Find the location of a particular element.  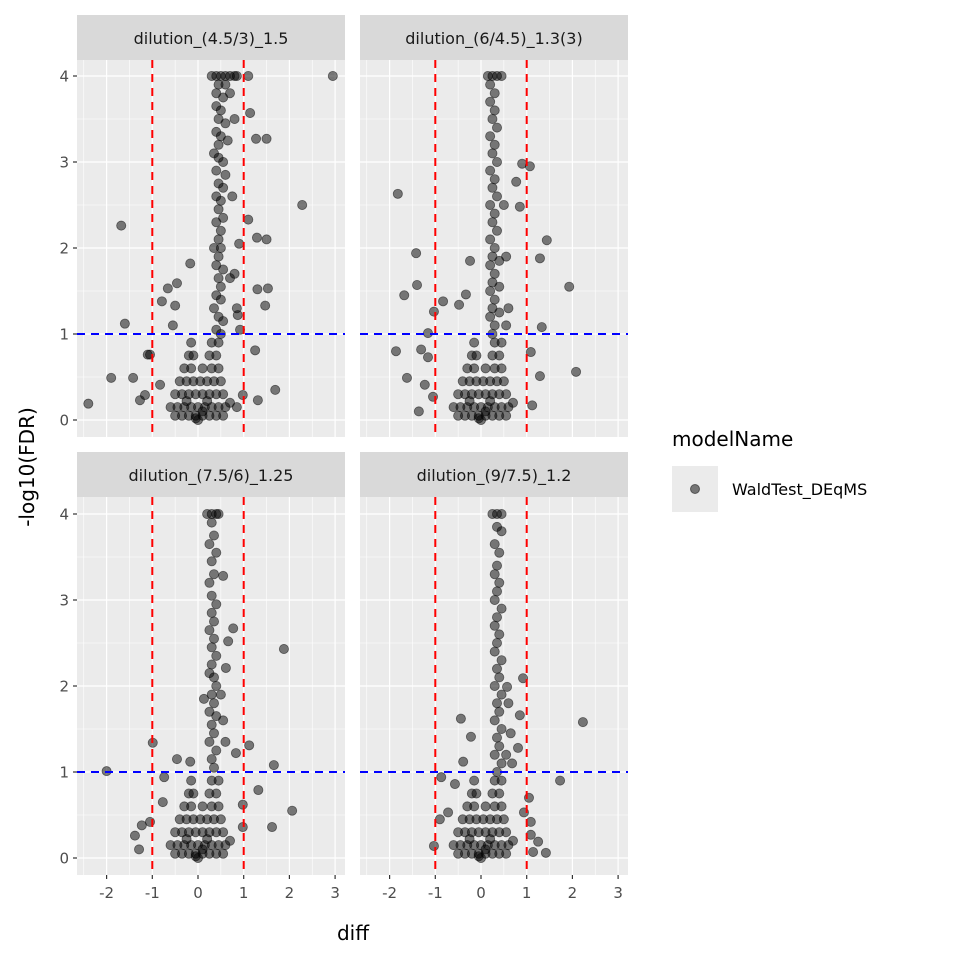

facet-panel: dilution_(9/7.5)_1.2 -2 -1 0 1 2 3 is located at coordinates (494, 677).